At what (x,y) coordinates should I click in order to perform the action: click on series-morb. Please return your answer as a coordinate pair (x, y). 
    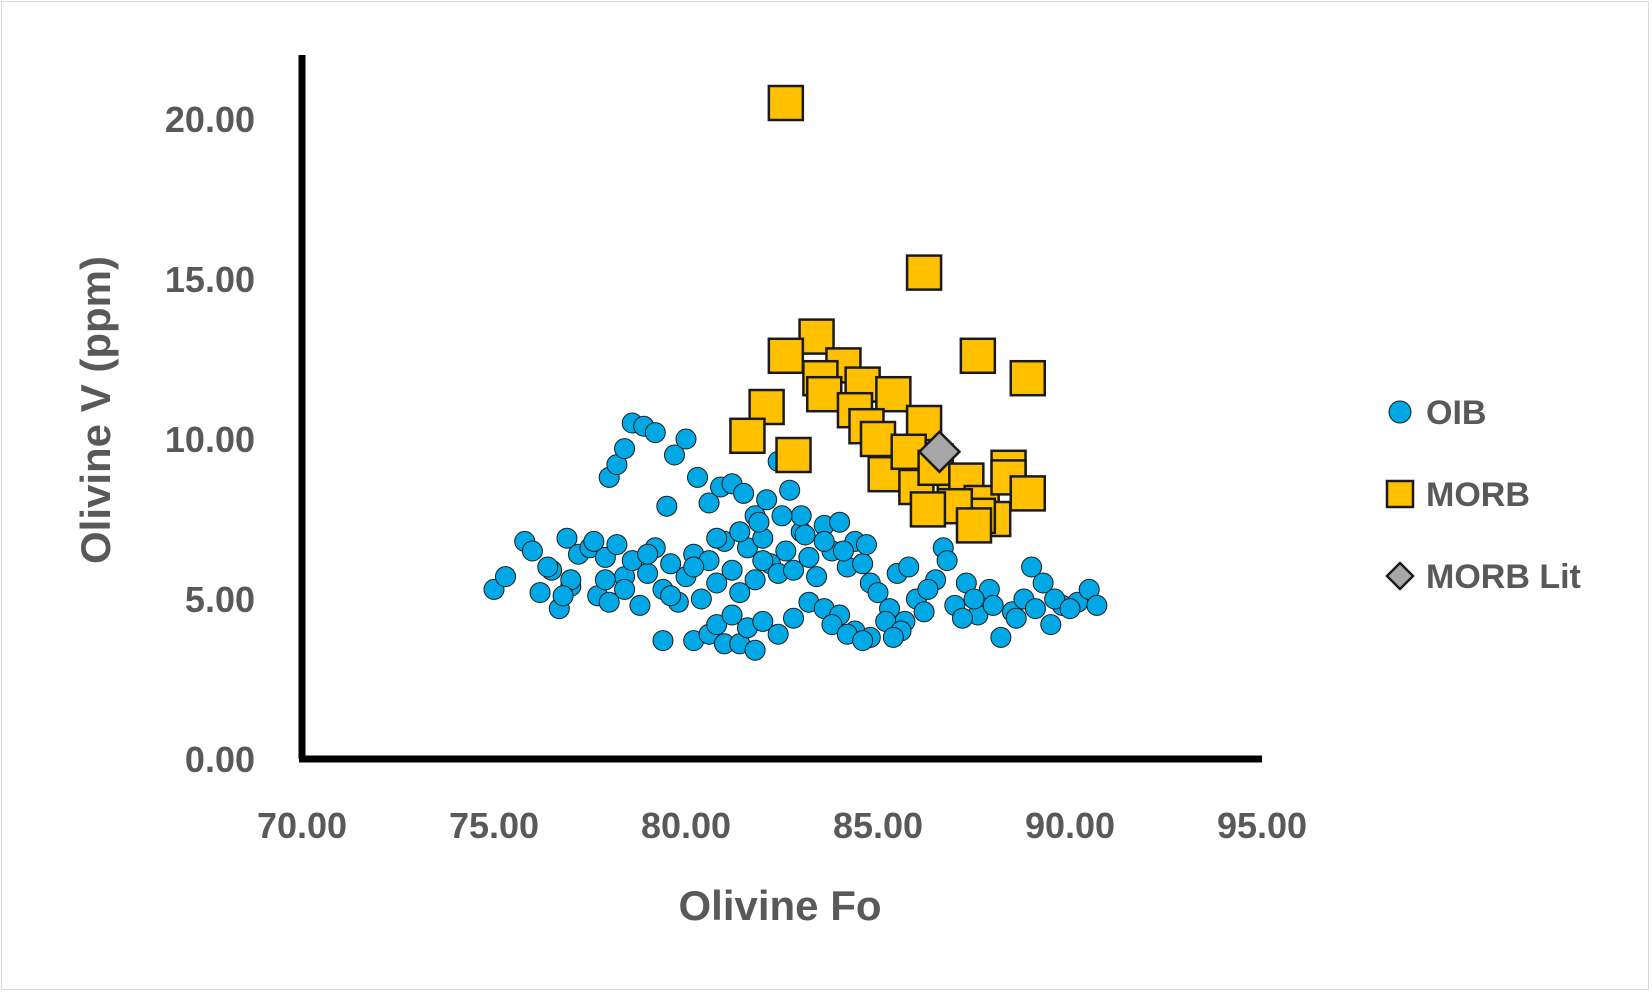
    Looking at the image, I should click on (888, 314).